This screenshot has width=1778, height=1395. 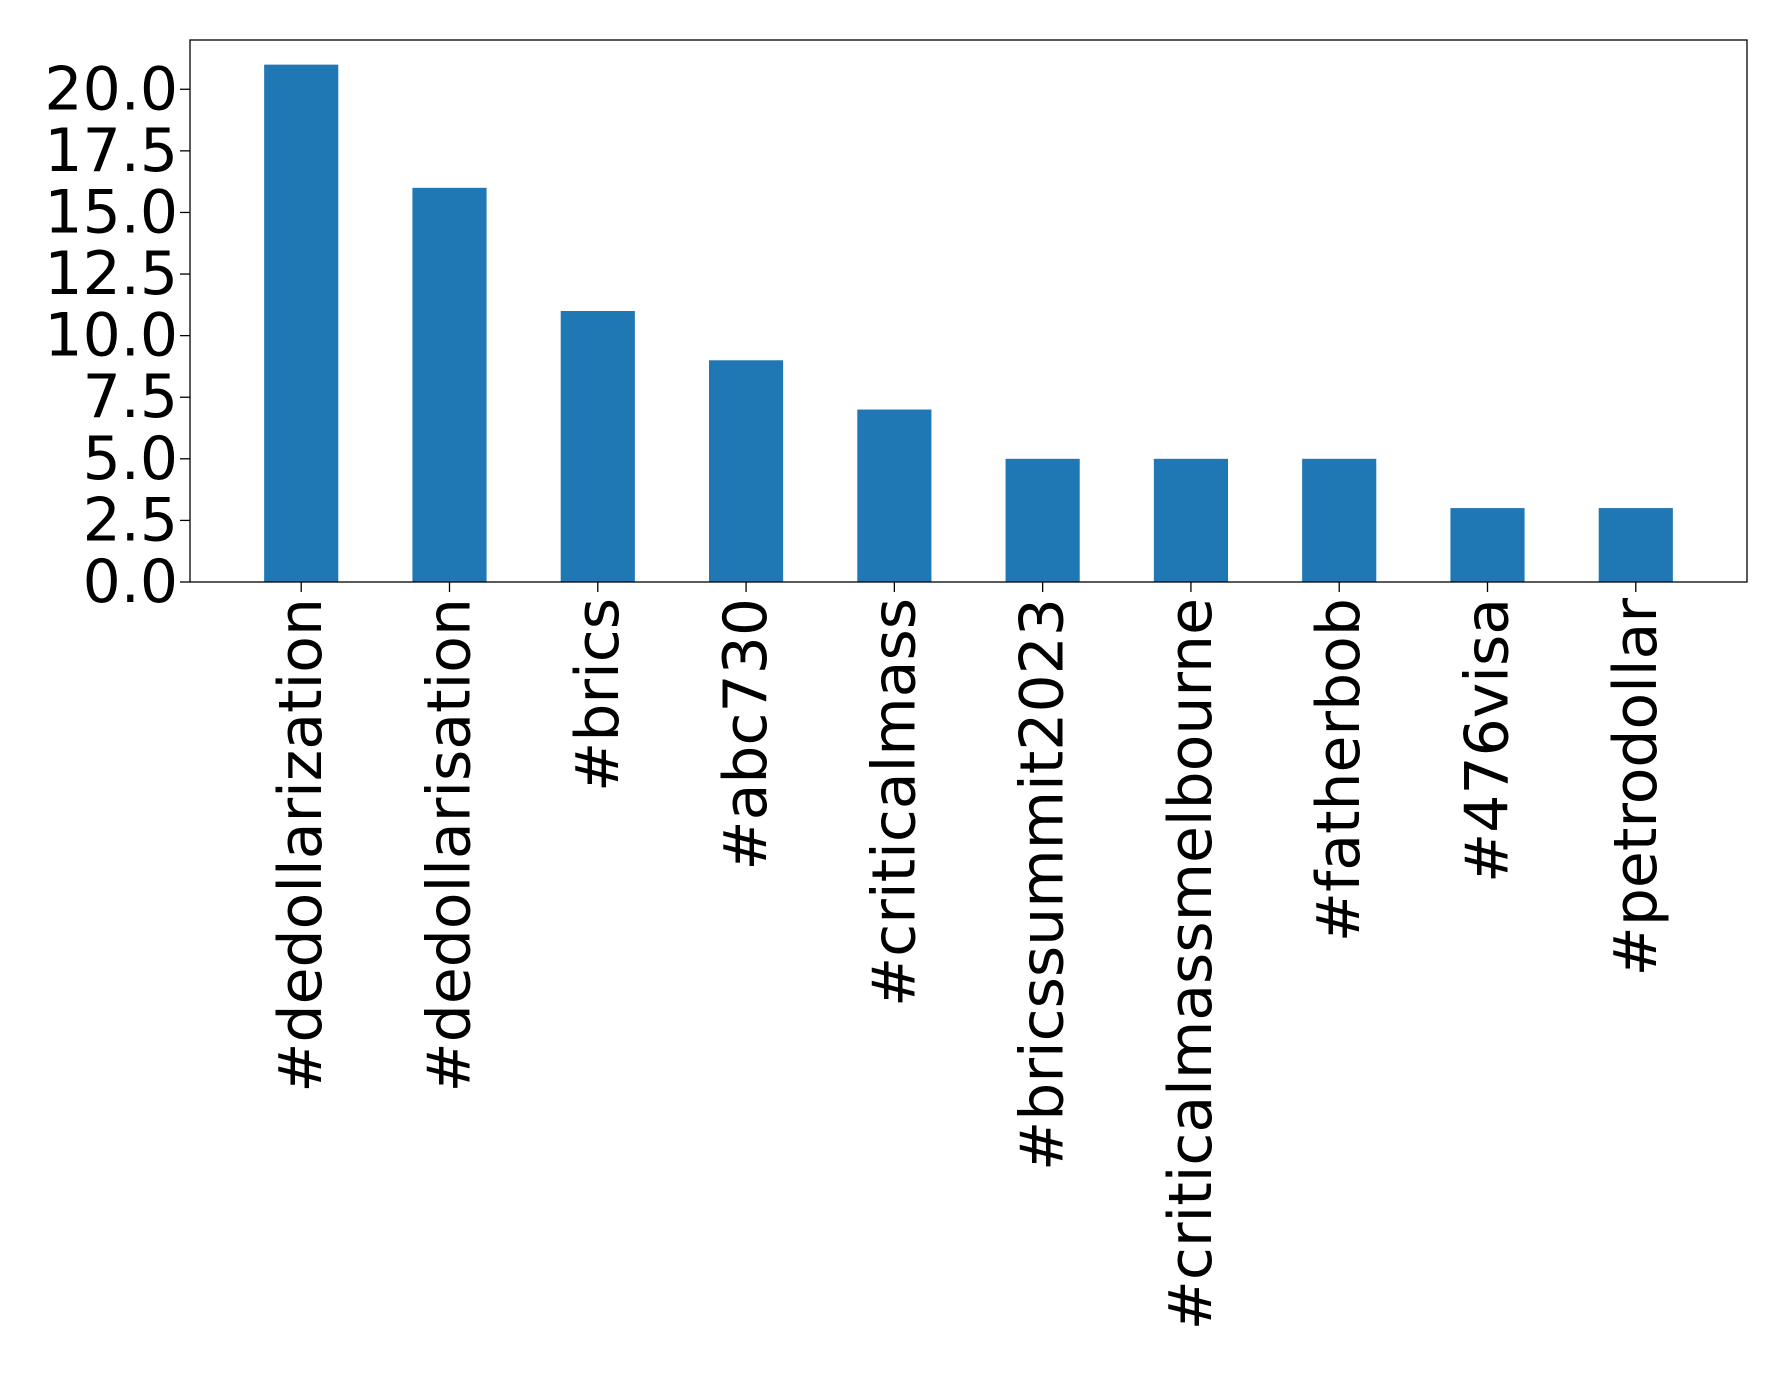 I want to click on x-tick-label: #brics, so click(x=598, y=695).